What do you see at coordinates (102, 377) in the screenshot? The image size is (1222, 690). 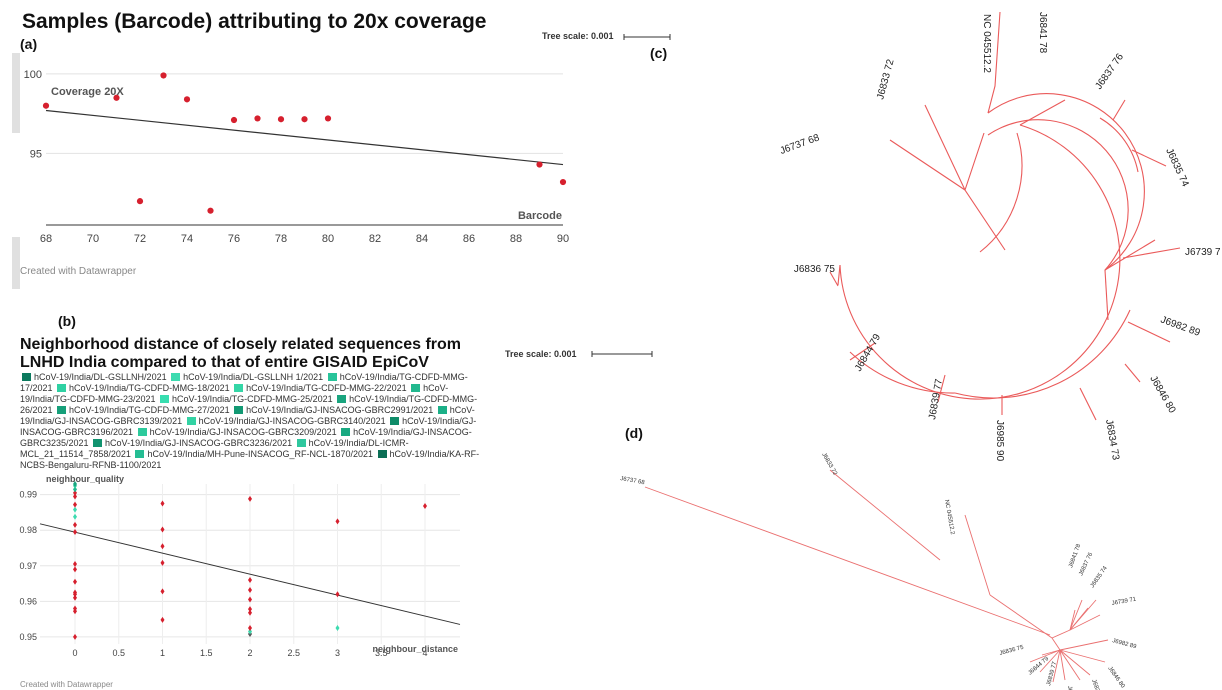 I see `legend-label: hCoV-19/India/DL-GSLLNH/2021` at bounding box center [102, 377].